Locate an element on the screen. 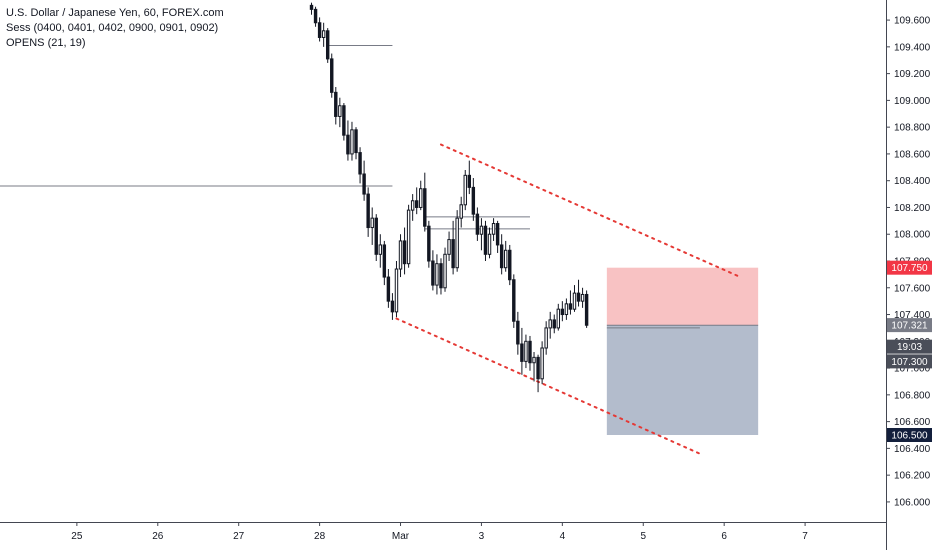 The height and width of the screenshot is (550, 932). price-tag-label: 106.500 is located at coordinates (909, 436).